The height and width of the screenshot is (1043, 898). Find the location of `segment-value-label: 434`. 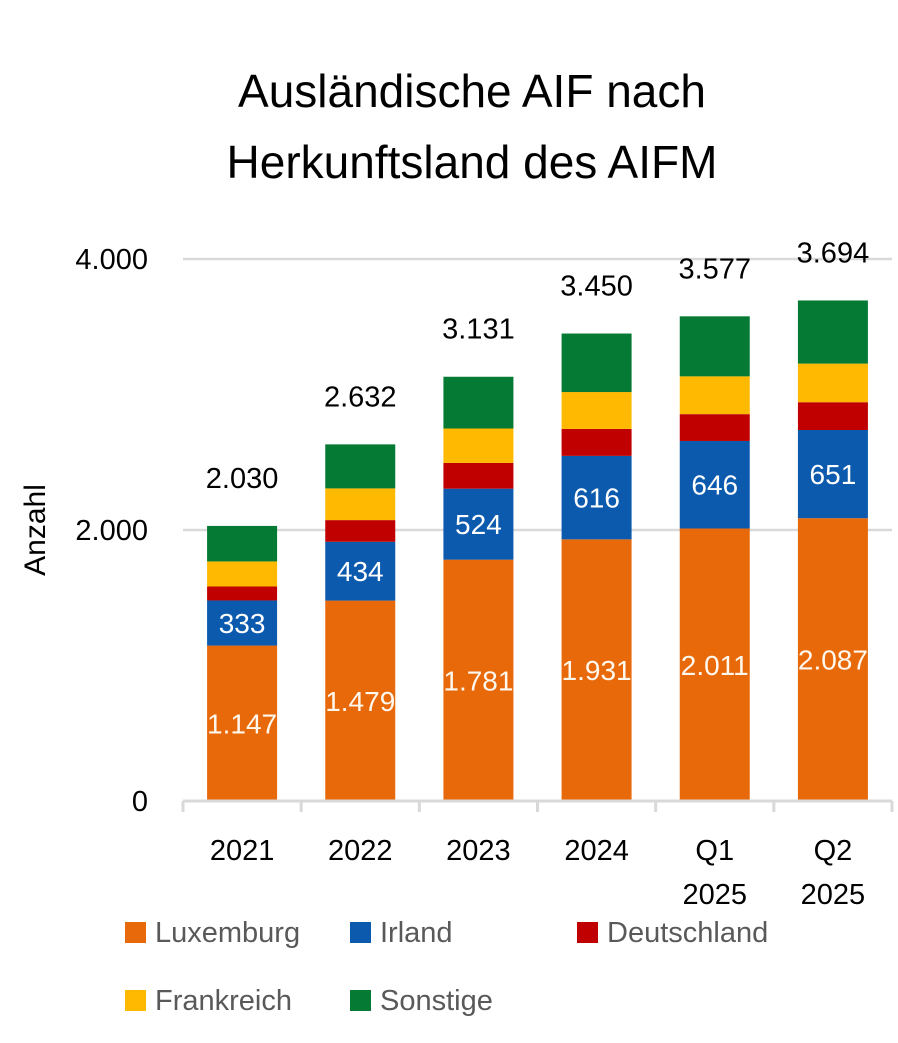

segment-value-label: 434 is located at coordinates (360, 571).